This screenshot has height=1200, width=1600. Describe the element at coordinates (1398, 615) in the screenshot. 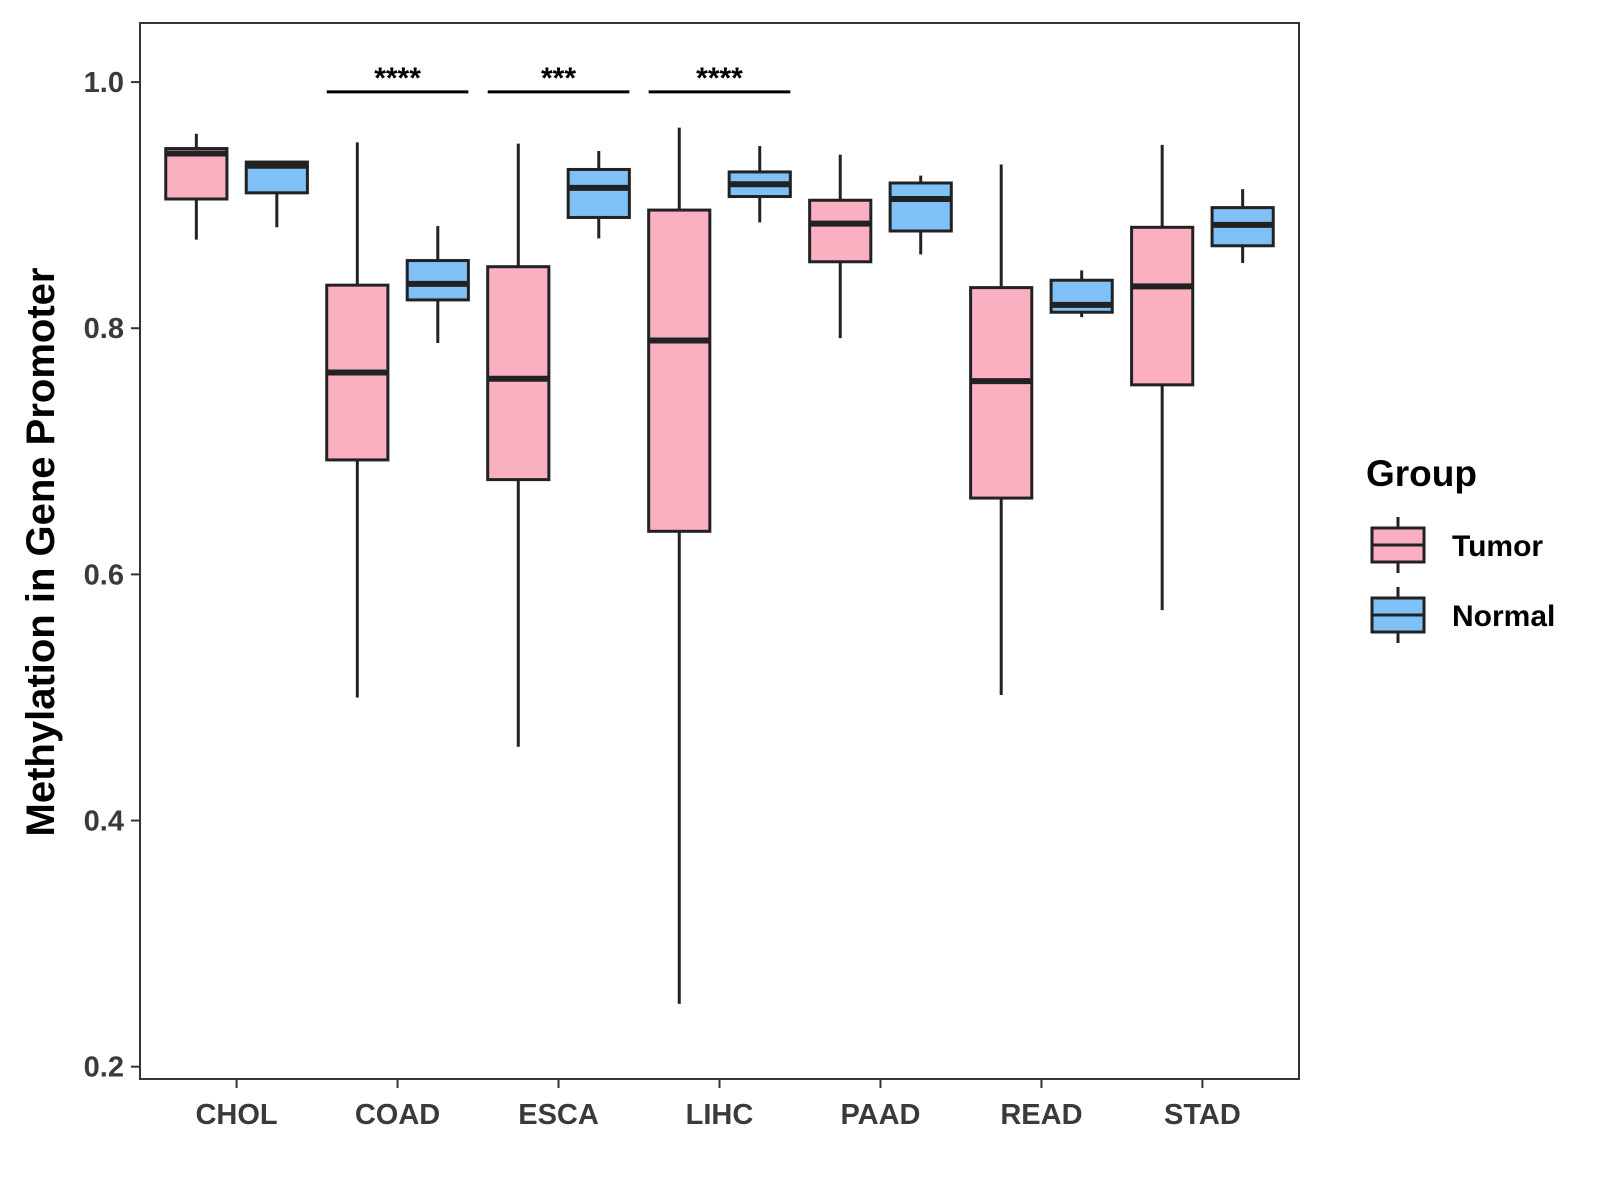

I see `legend-key-normal` at that location.